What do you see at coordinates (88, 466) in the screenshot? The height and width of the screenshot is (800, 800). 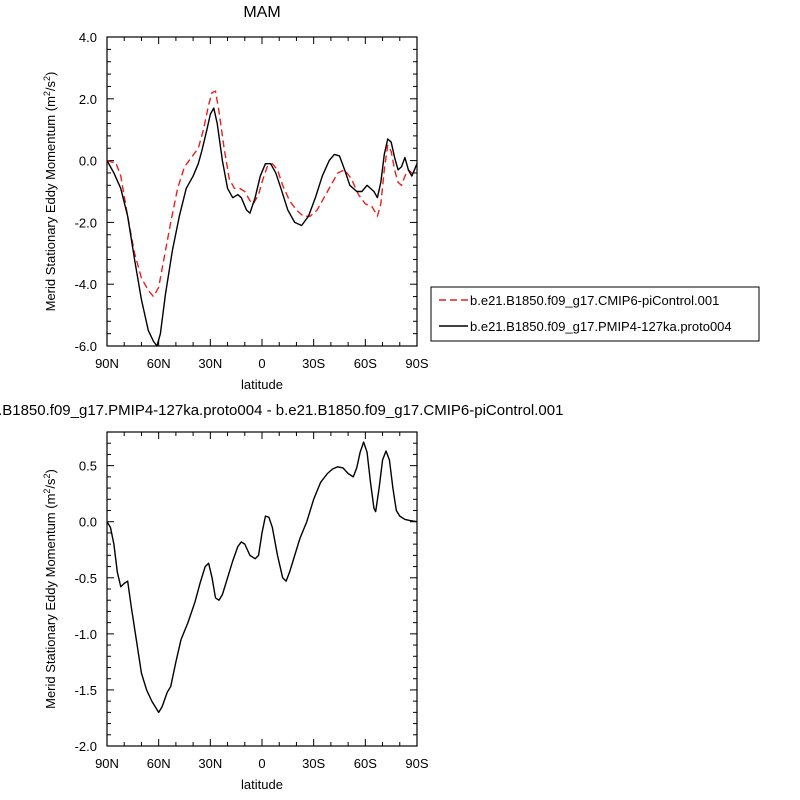 I see `y-tick-label: 0.5` at bounding box center [88, 466].